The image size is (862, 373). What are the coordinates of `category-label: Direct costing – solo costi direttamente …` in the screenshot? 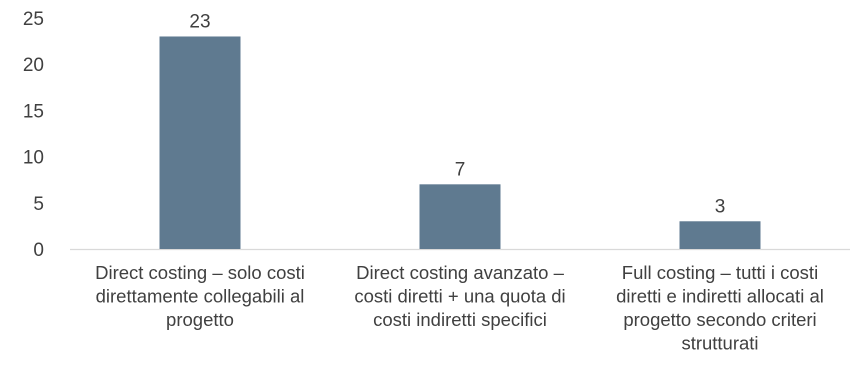 It's located at (200, 296).